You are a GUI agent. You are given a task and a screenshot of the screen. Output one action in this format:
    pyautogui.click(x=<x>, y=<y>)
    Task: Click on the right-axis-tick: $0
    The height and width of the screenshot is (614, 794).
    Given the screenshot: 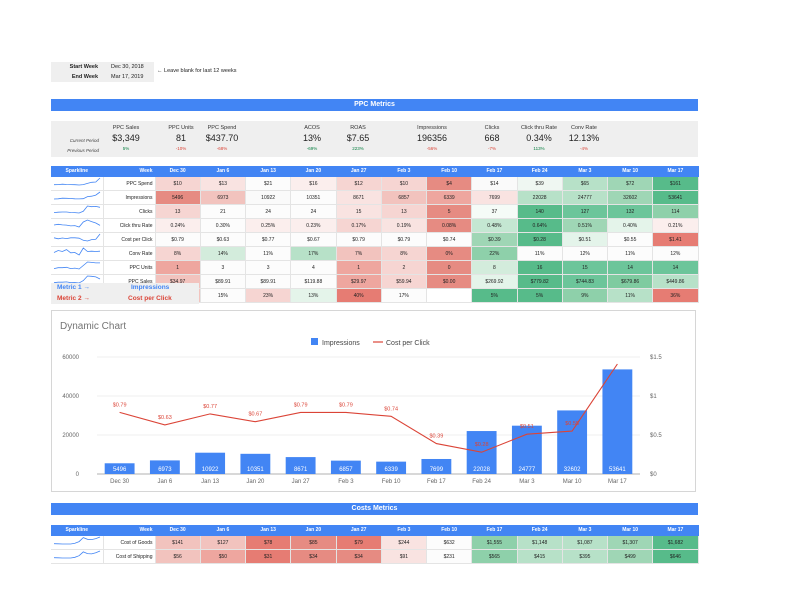 What is the action you would take?
    pyautogui.click(x=653, y=475)
    